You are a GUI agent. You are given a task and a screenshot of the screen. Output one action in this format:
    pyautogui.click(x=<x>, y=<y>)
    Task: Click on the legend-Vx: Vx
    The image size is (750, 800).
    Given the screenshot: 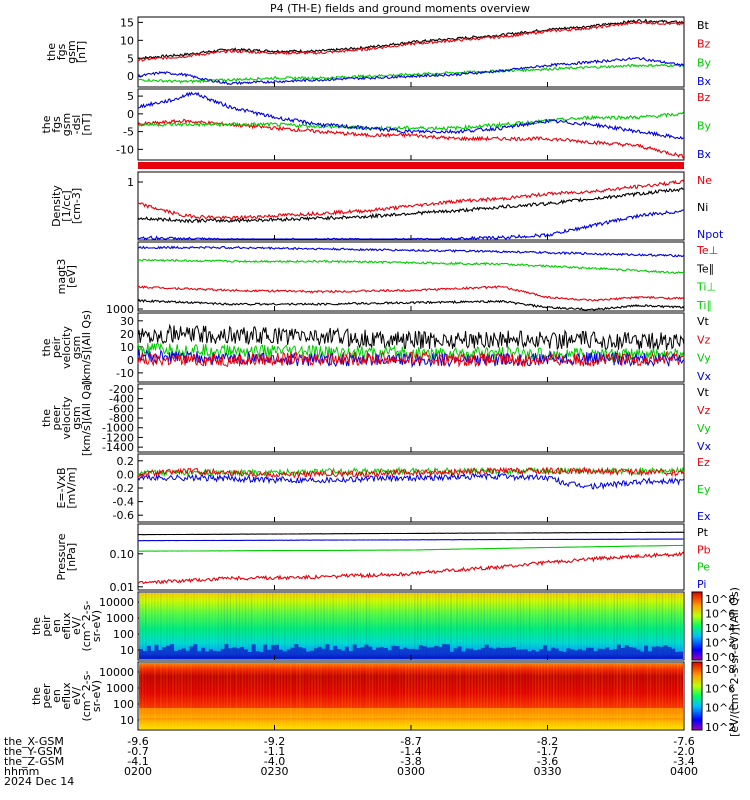 What is the action you would take?
    pyautogui.click(x=704, y=376)
    